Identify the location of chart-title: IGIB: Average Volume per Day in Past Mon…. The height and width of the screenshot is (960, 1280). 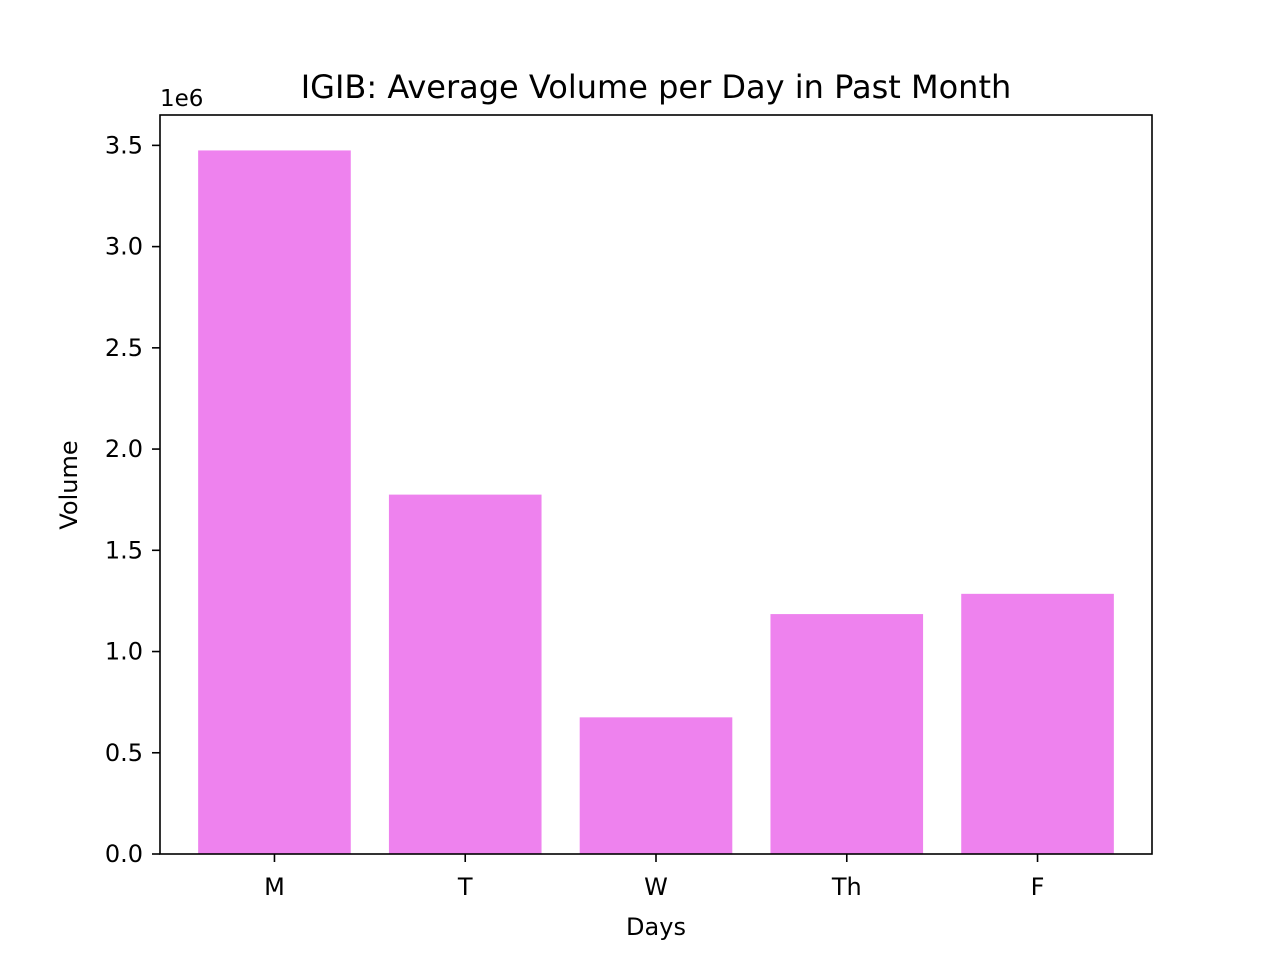
(656, 87).